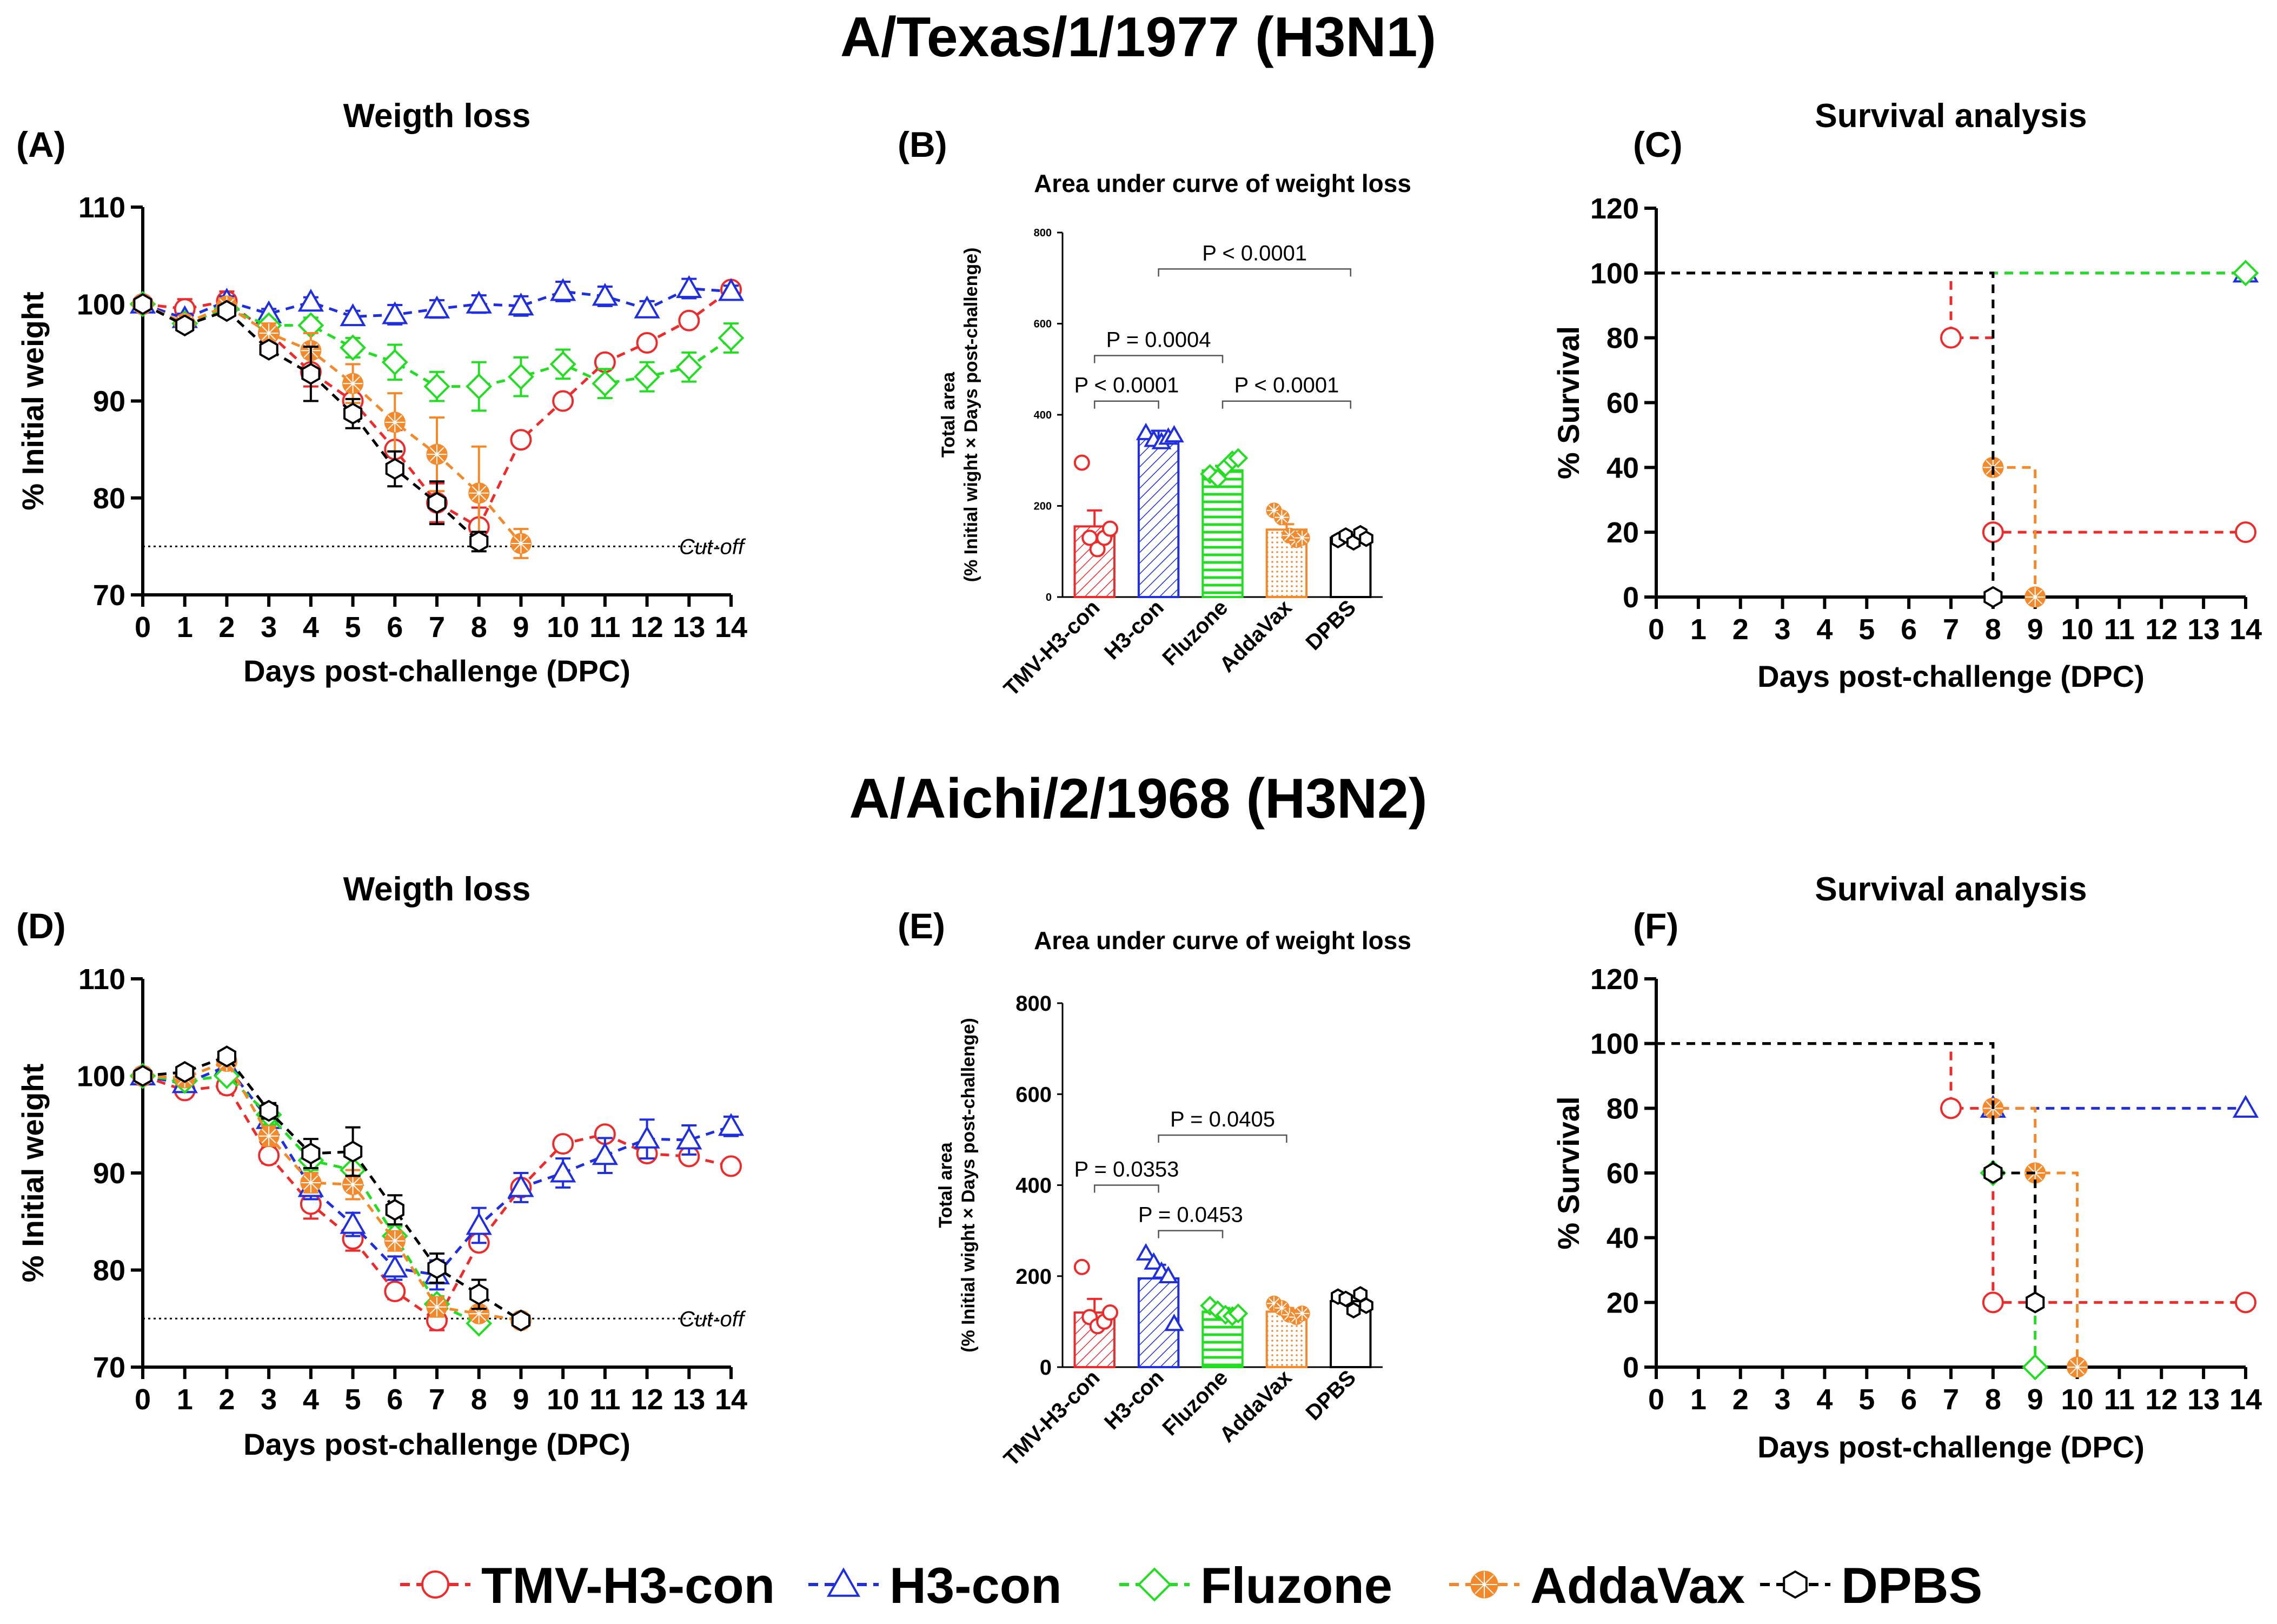 The height and width of the screenshot is (1624, 2277). Describe the element at coordinates (2203, 1399) in the screenshot. I see `x-tick-label: 13` at that location.